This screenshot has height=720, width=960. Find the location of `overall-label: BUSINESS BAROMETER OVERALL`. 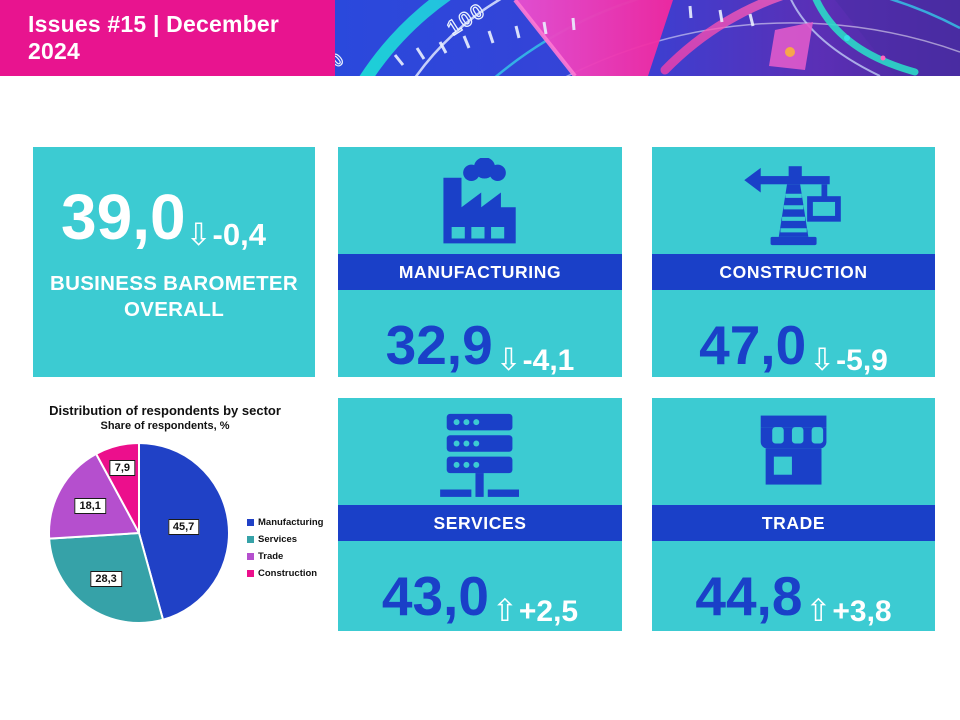

overall-label: BUSINESS BAROMETER OVERALL is located at coordinates (174, 296).